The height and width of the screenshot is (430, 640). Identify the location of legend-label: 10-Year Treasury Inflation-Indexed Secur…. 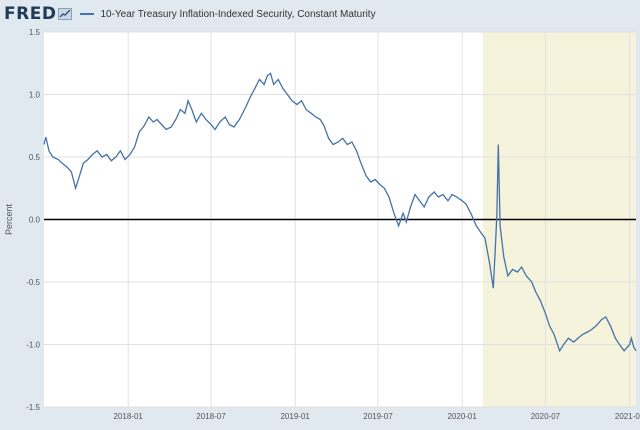
(238, 14).